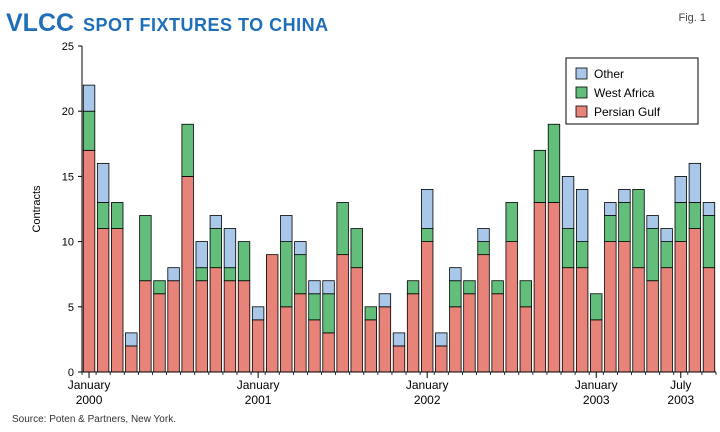  Describe the element at coordinates (632, 91) in the screenshot. I see `legend: Other West Africa Persian Gulf` at that location.